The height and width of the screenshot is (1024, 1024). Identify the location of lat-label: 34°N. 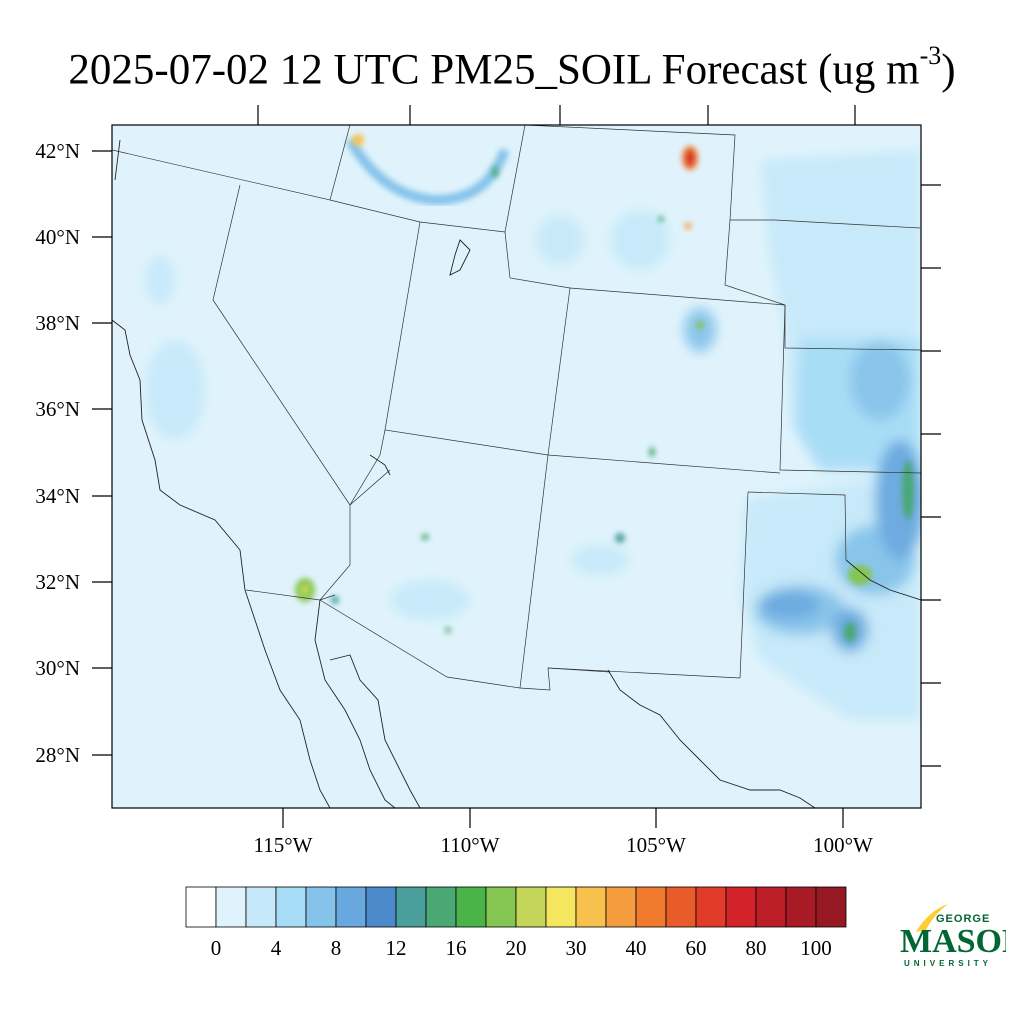
(57, 496).